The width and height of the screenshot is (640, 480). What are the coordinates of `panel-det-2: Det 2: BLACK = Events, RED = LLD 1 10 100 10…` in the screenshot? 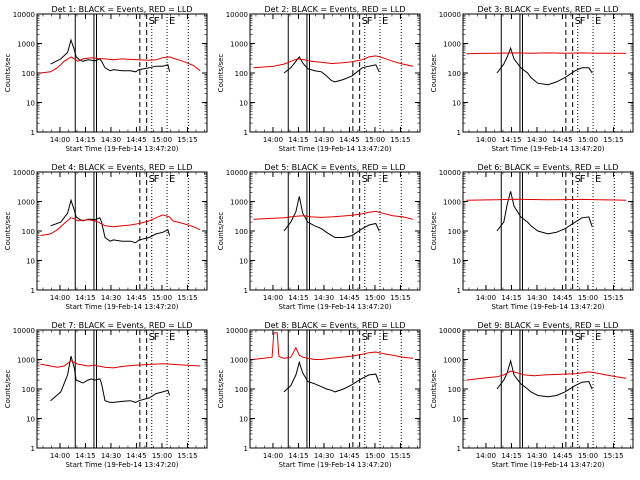 It's located at (319, 79).